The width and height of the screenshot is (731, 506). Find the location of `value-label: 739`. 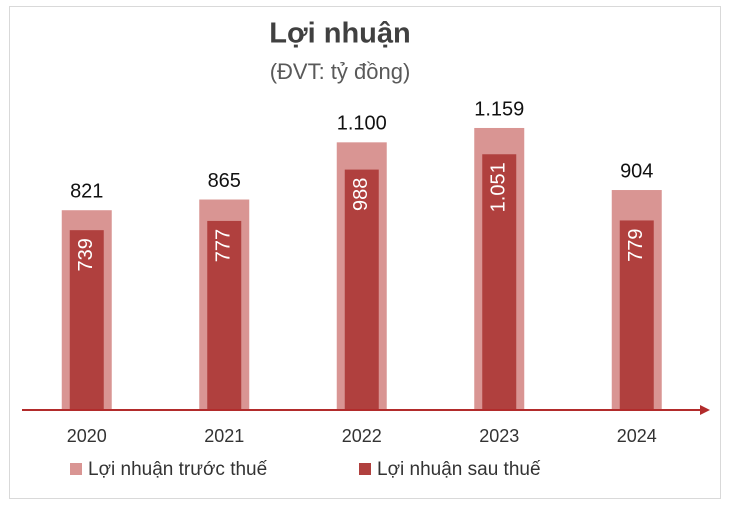

value-label: 739 is located at coordinates (86, 254).